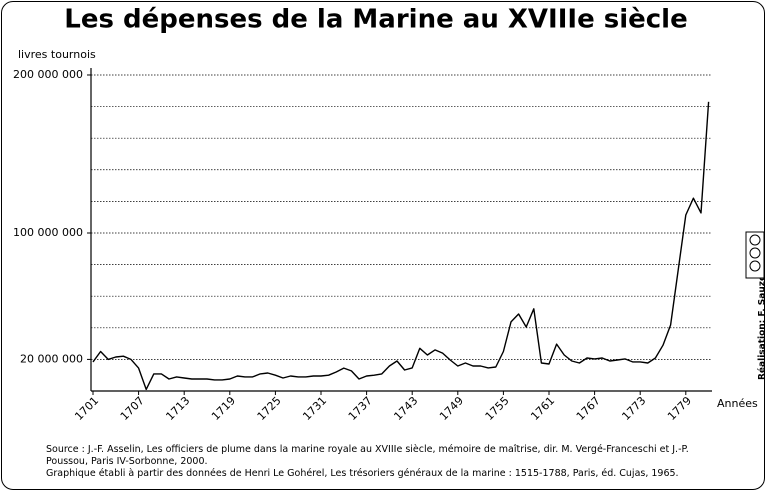 The height and width of the screenshot is (493, 768). Describe the element at coordinates (132, 408) in the screenshot. I see `x-tick-label: 1707` at that location.